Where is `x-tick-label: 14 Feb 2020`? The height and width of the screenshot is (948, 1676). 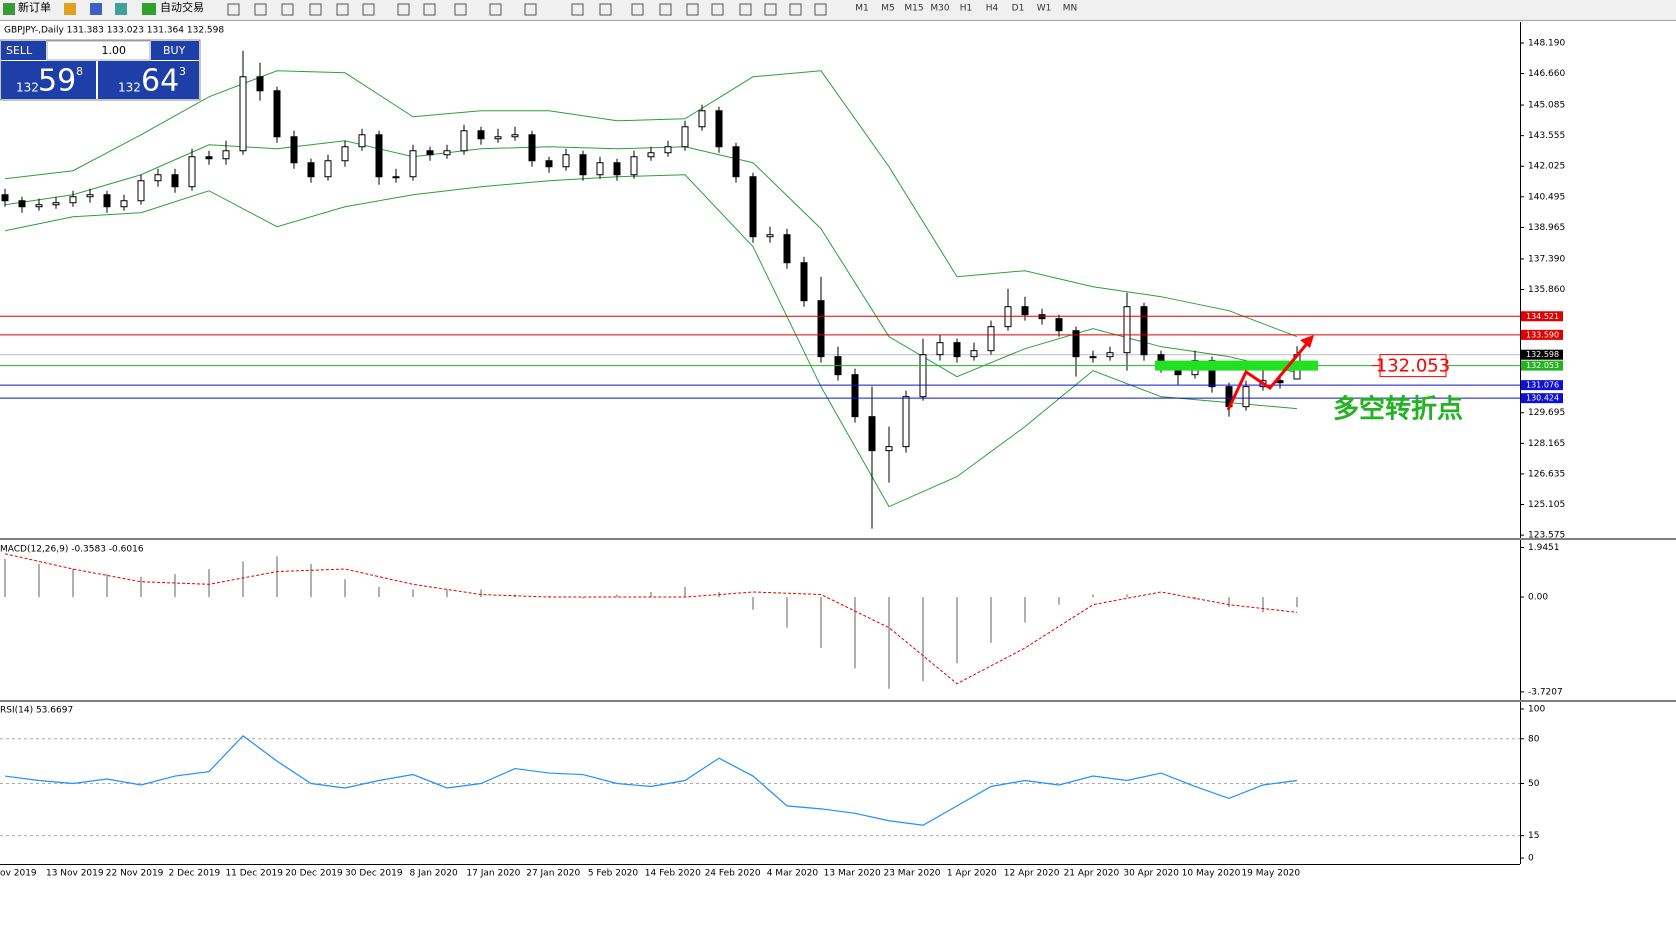 x-tick-label: 14 Feb 2020 is located at coordinates (673, 874).